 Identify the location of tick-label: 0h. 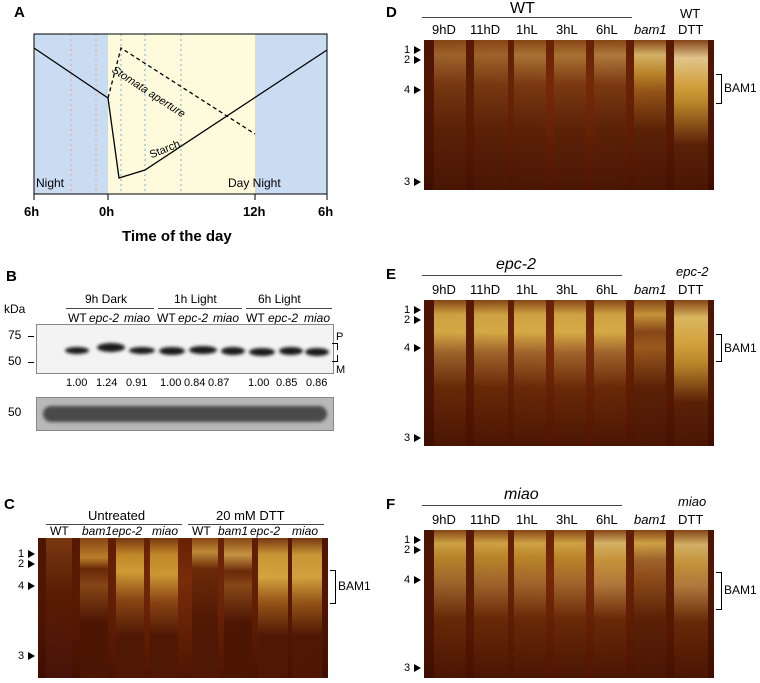
(107, 211).